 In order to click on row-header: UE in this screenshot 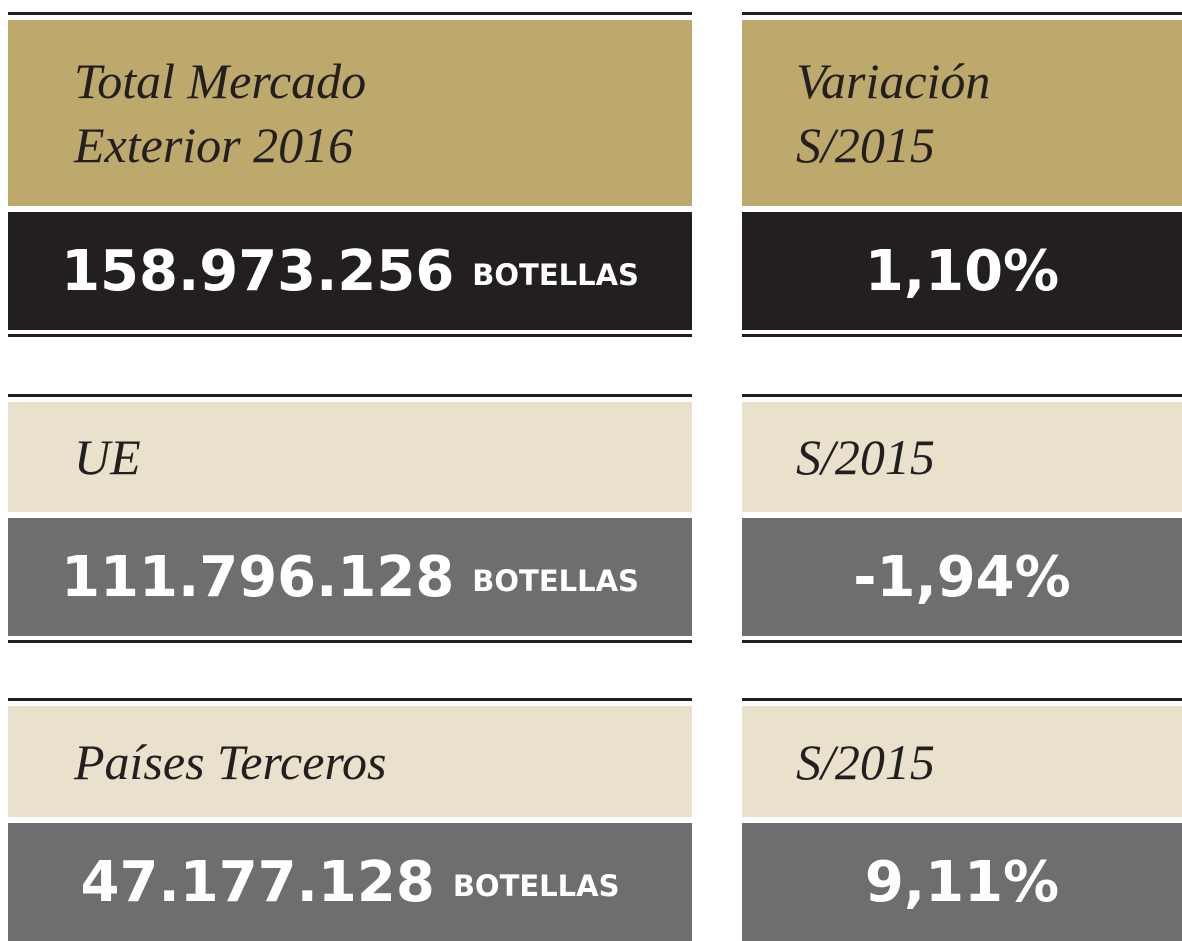, I will do `click(350, 457)`.